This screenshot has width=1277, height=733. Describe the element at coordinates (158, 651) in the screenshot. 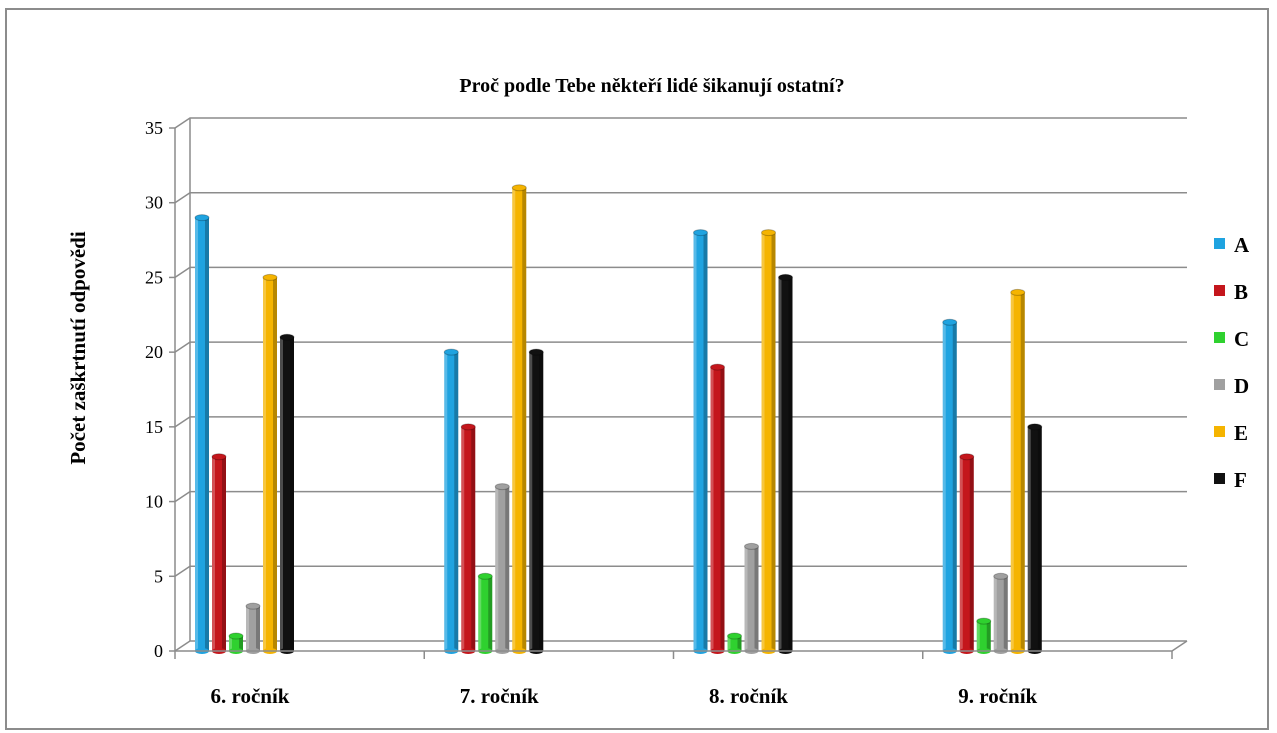

I see `y-tick-label: 0` at that location.